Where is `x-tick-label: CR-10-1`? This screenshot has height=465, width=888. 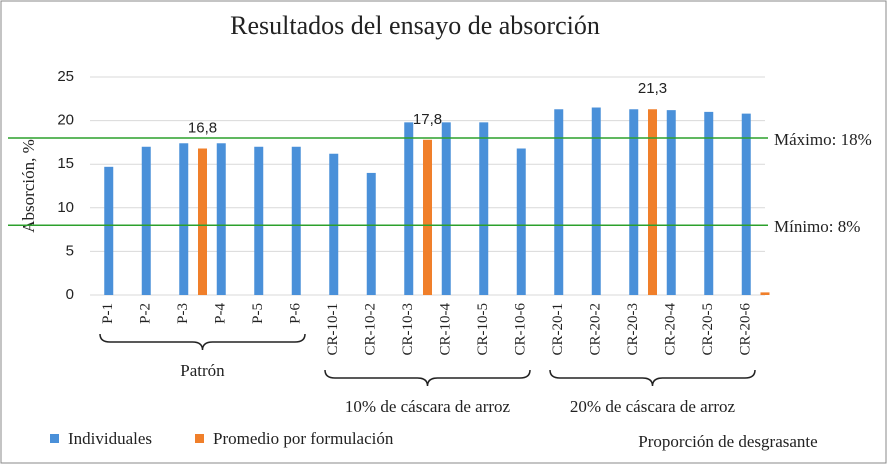
x-tick-label: CR-10-1 is located at coordinates (333, 329).